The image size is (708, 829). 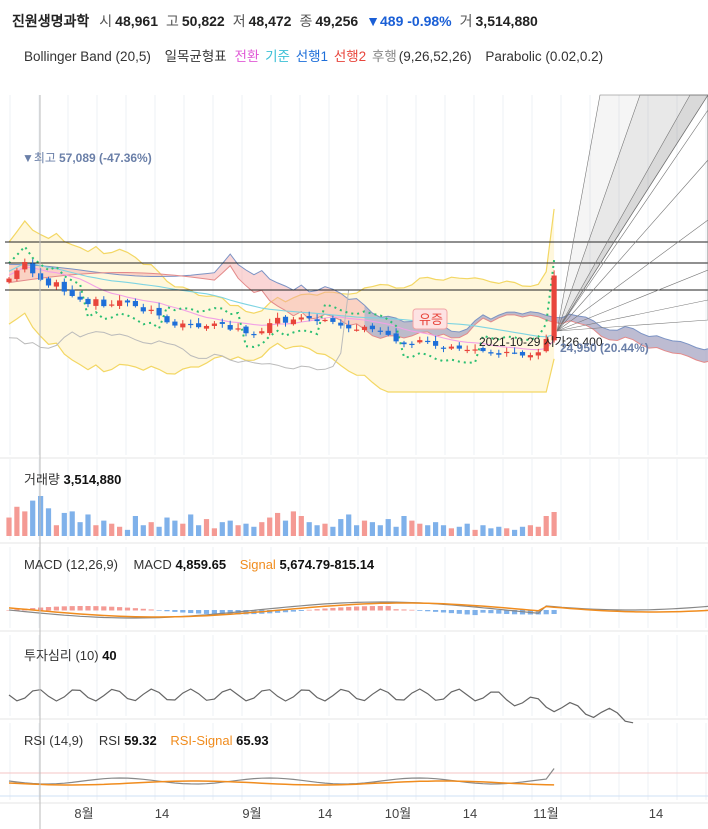 What do you see at coordinates (251, 813) in the screenshot?
I see `x-axis-tick: 9월` at bounding box center [251, 813].